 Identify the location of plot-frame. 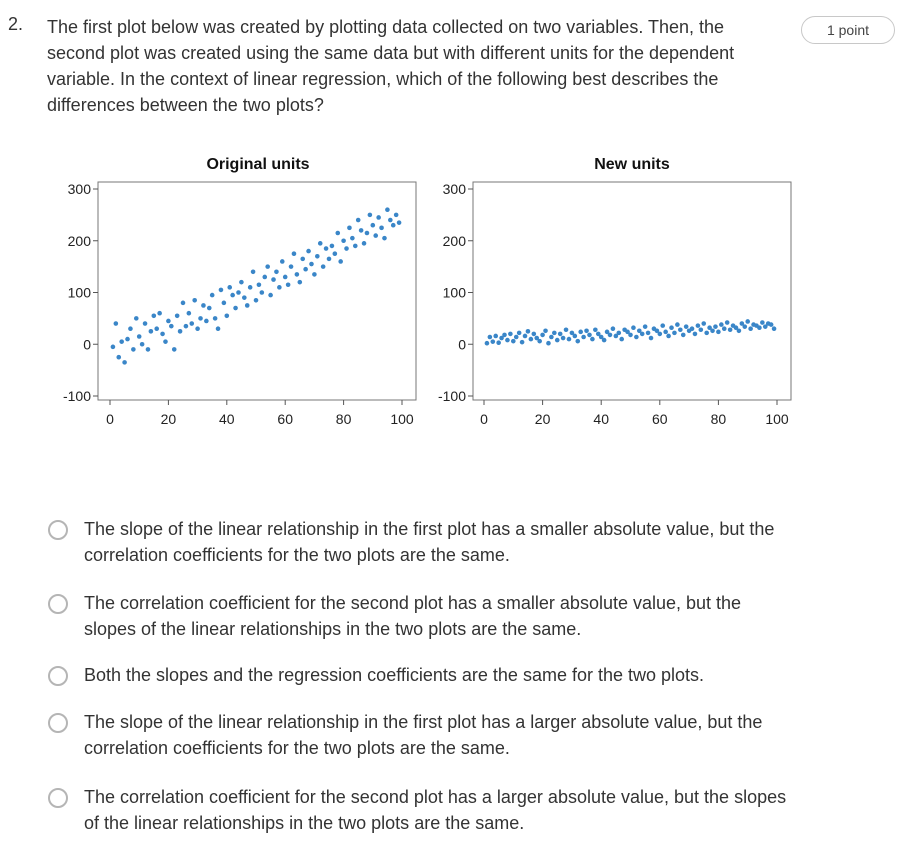
(632, 291).